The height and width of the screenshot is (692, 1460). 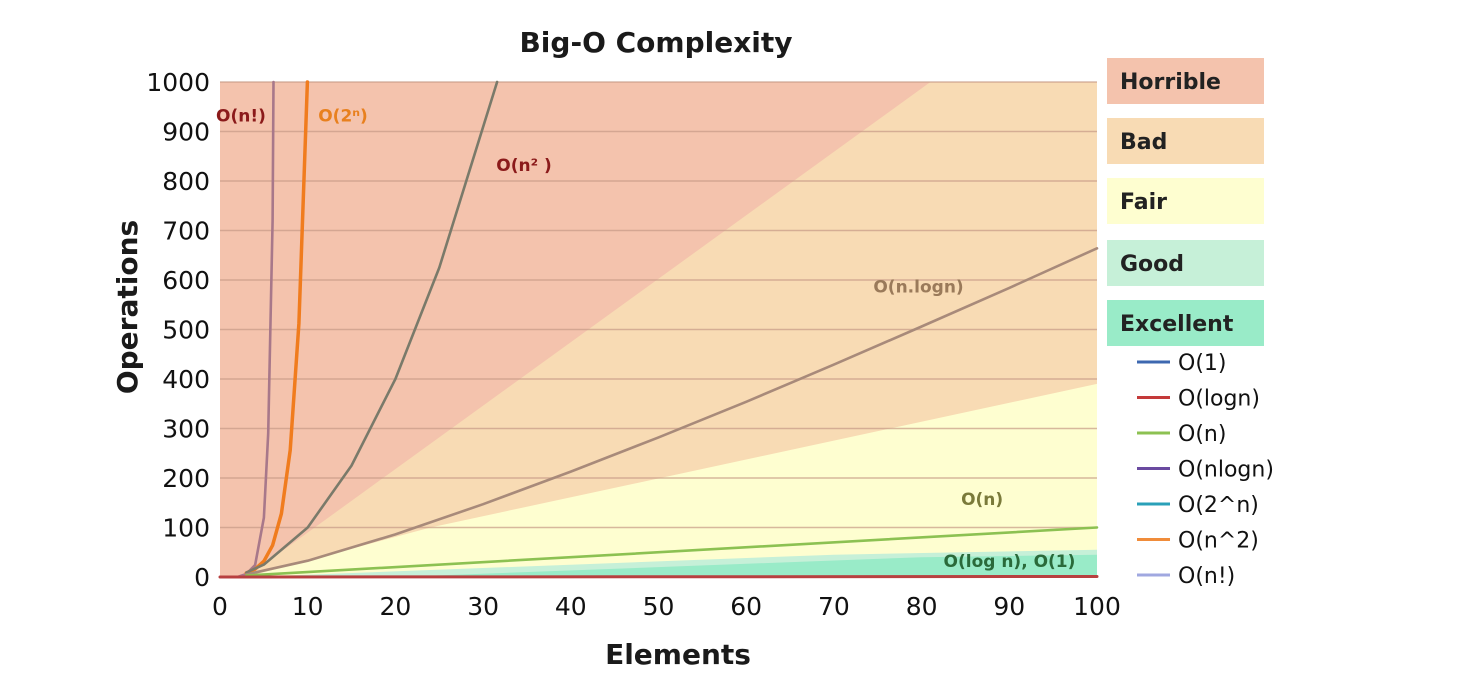 What do you see at coordinates (1143, 142) in the screenshot?
I see `zone-legend-label: Bad` at bounding box center [1143, 142].